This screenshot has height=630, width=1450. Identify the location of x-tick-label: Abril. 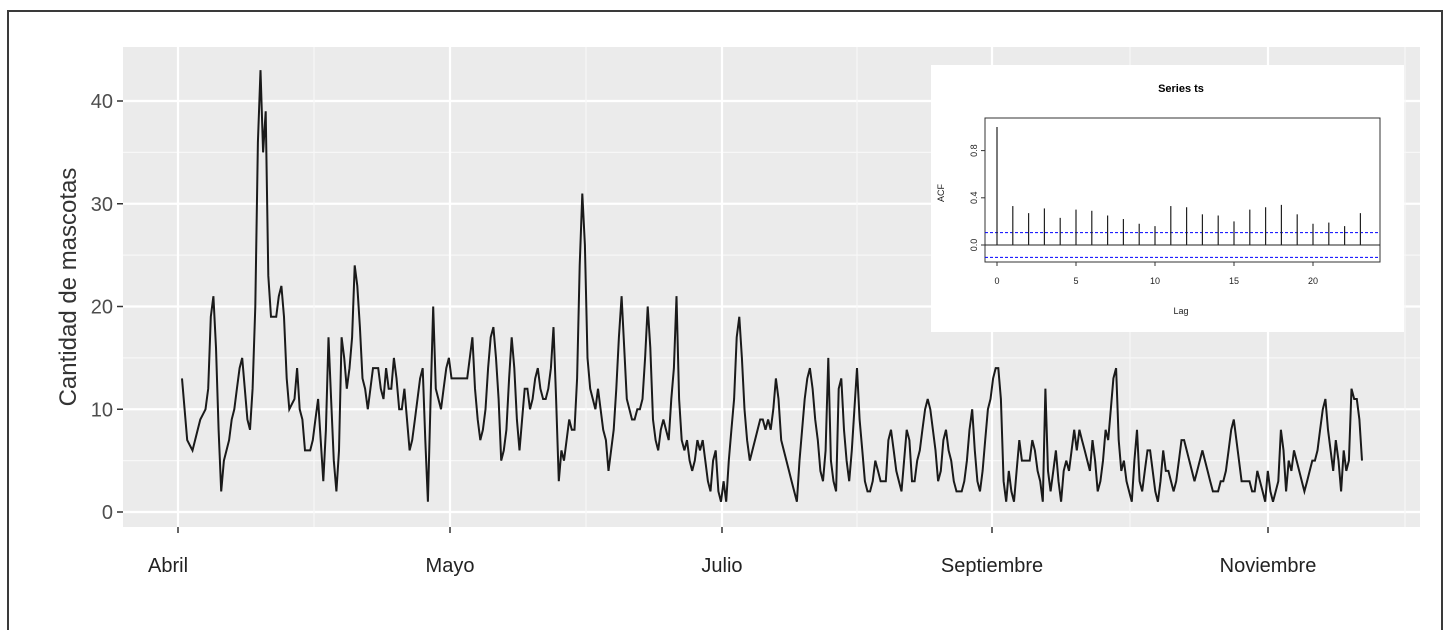
(168, 566).